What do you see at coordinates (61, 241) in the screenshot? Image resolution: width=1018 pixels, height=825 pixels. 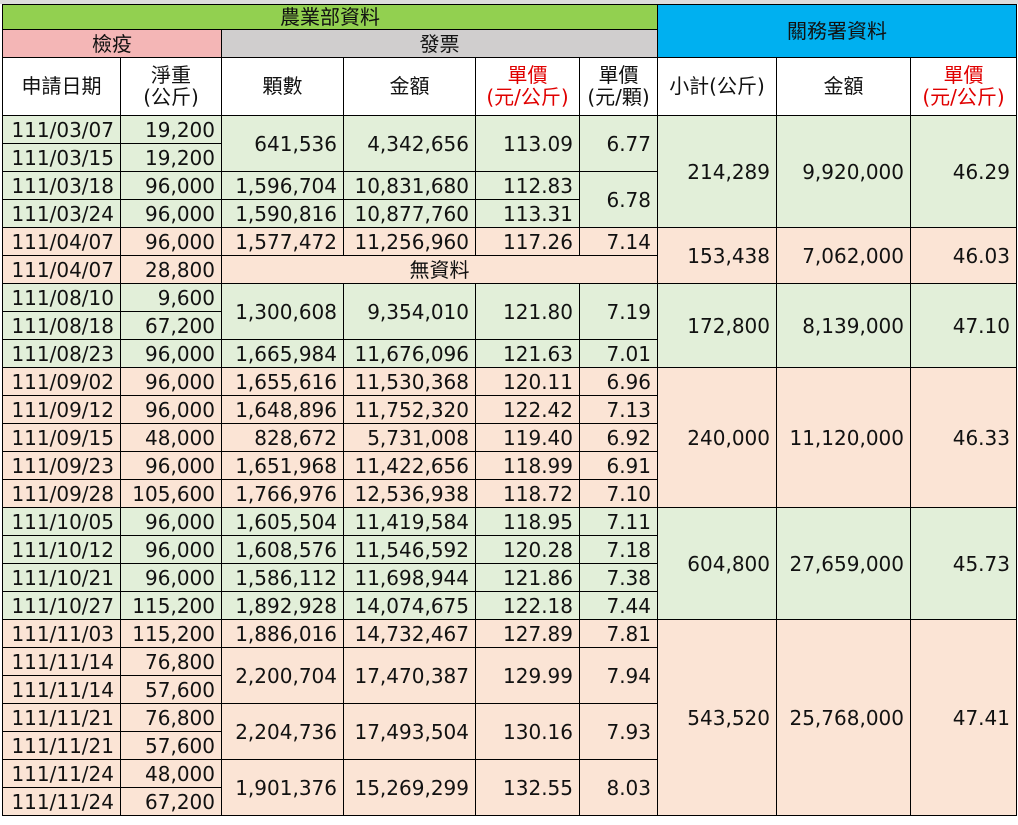 I see `date-cell: 111/04/07` at bounding box center [61, 241].